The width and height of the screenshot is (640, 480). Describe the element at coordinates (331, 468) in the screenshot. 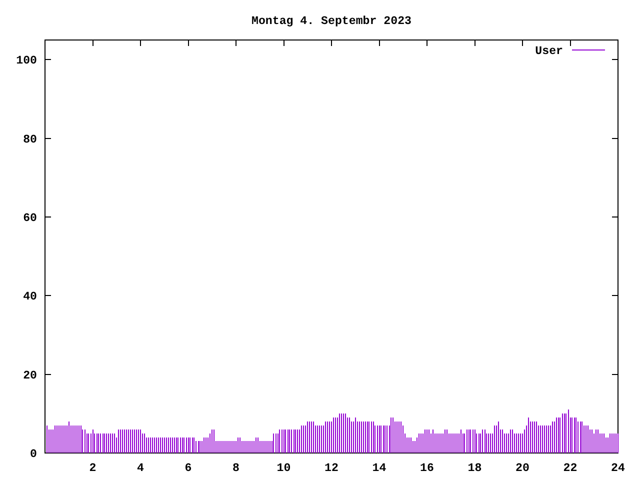

I see `x-tick-label: 12` at that location.